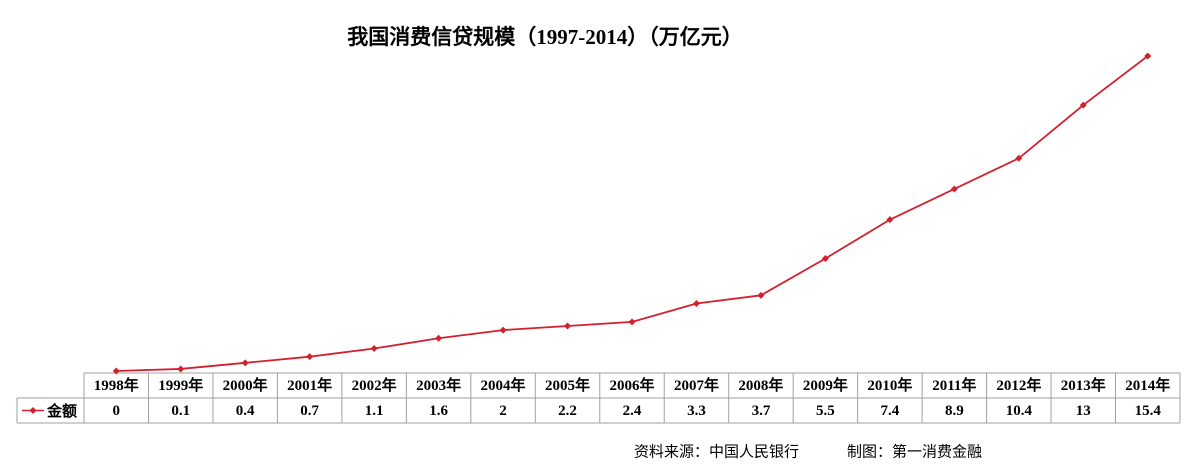 The height and width of the screenshot is (476, 1194). I want to click on value-cell: 3.3, so click(696, 411).